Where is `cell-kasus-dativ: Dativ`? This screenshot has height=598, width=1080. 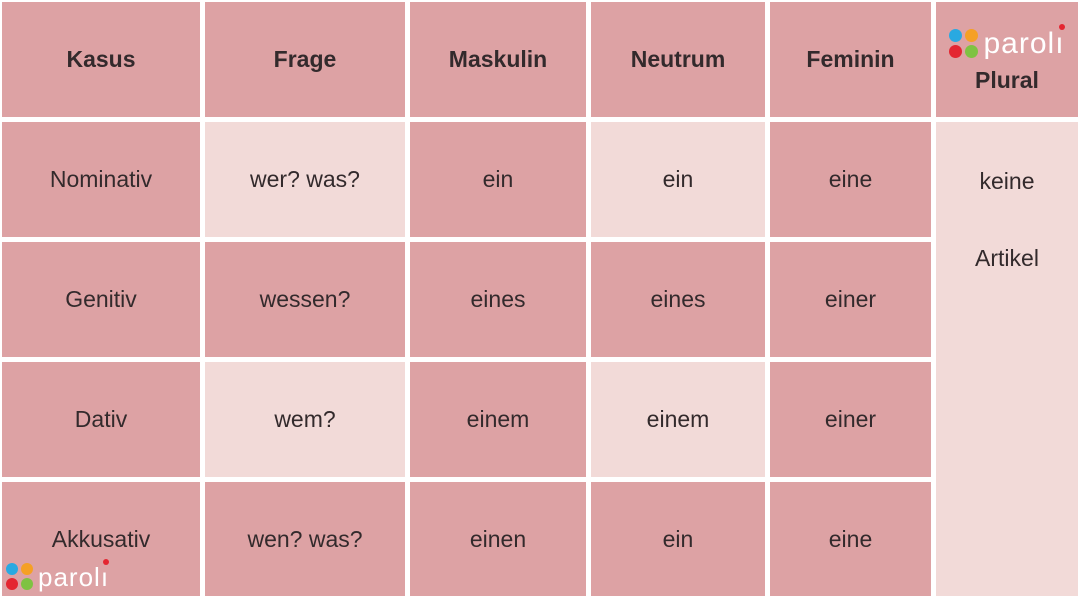 cell-kasus-dativ: Dativ is located at coordinates (101, 419).